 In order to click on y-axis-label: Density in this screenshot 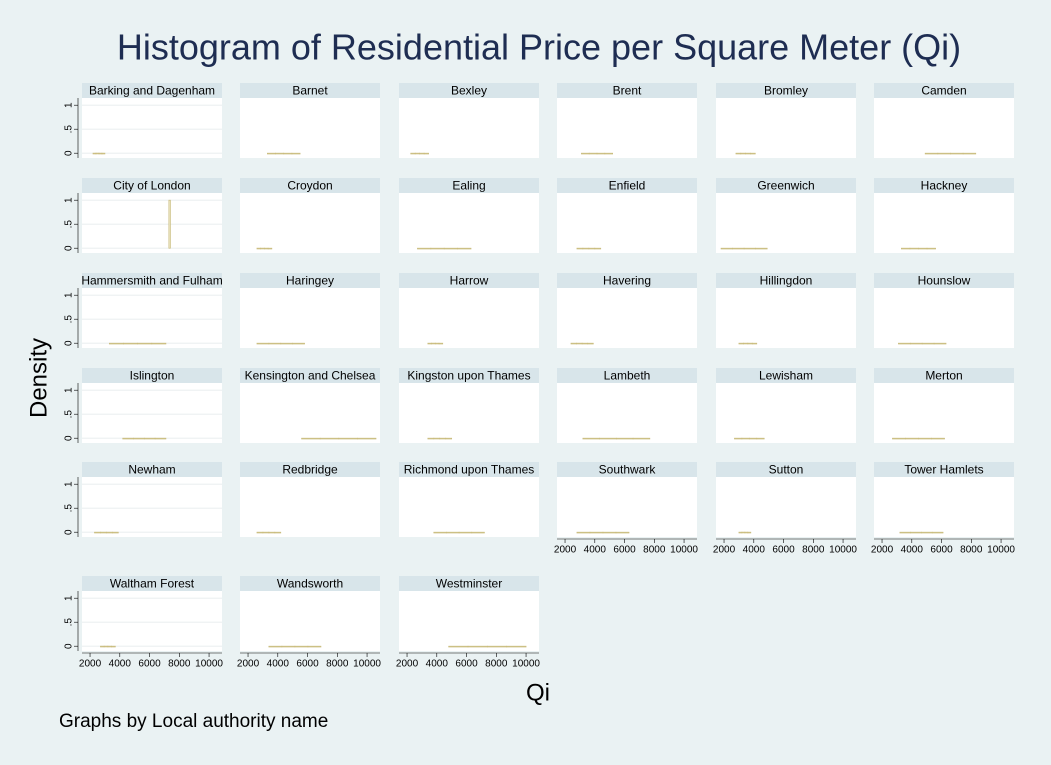, I will do `click(38, 378)`.